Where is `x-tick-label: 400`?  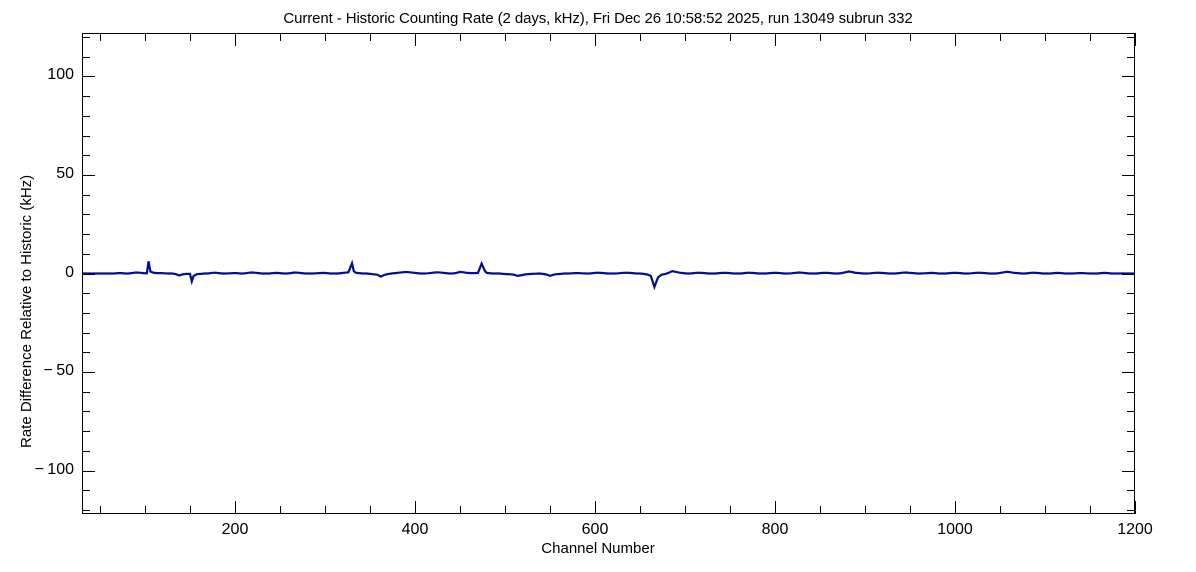 x-tick-label: 400 is located at coordinates (415, 529).